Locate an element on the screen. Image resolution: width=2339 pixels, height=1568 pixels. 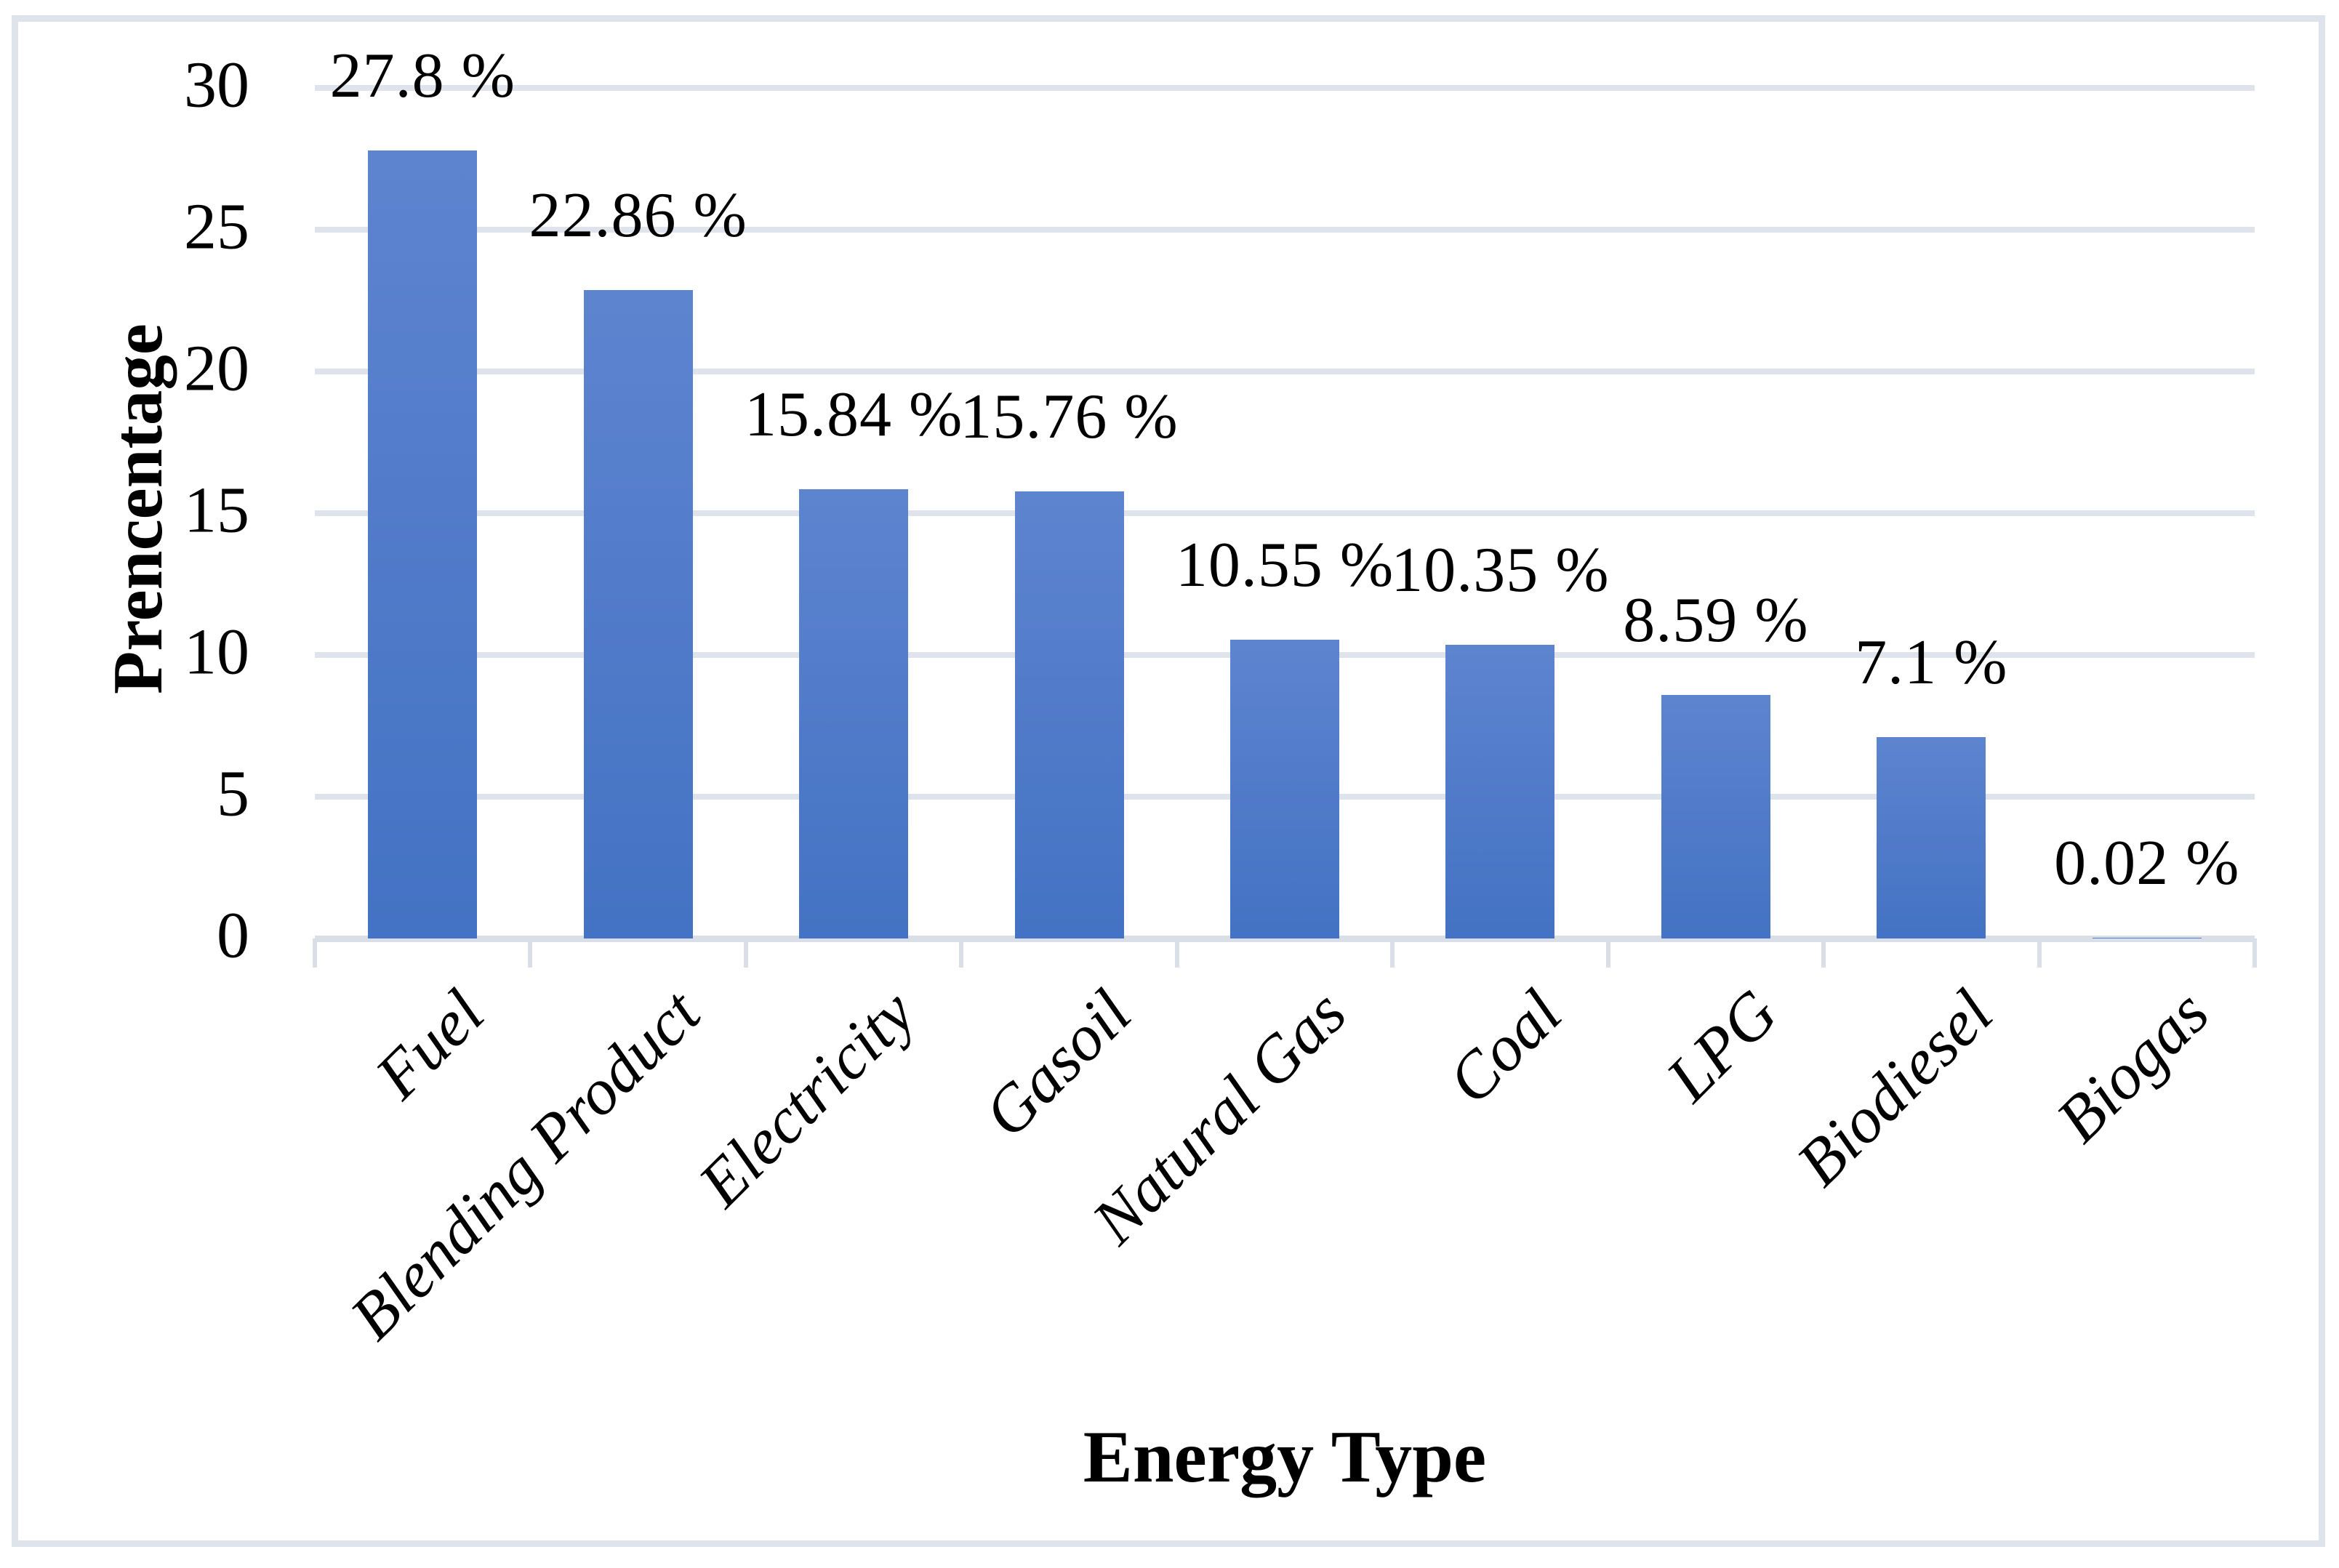
bar-electricity is located at coordinates (854, 713).